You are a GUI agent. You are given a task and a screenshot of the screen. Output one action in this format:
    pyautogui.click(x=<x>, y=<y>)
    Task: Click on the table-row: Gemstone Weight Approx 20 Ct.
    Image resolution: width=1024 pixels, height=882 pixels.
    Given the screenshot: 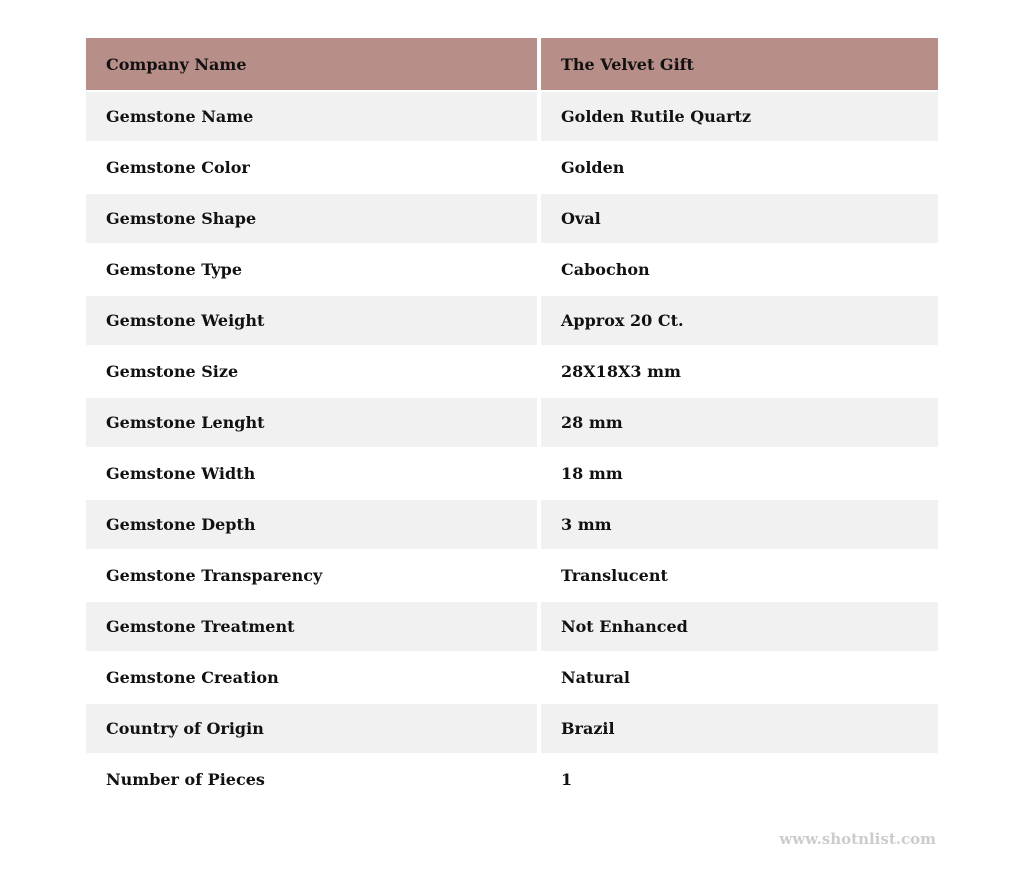 What is the action you would take?
    pyautogui.click(x=512, y=320)
    